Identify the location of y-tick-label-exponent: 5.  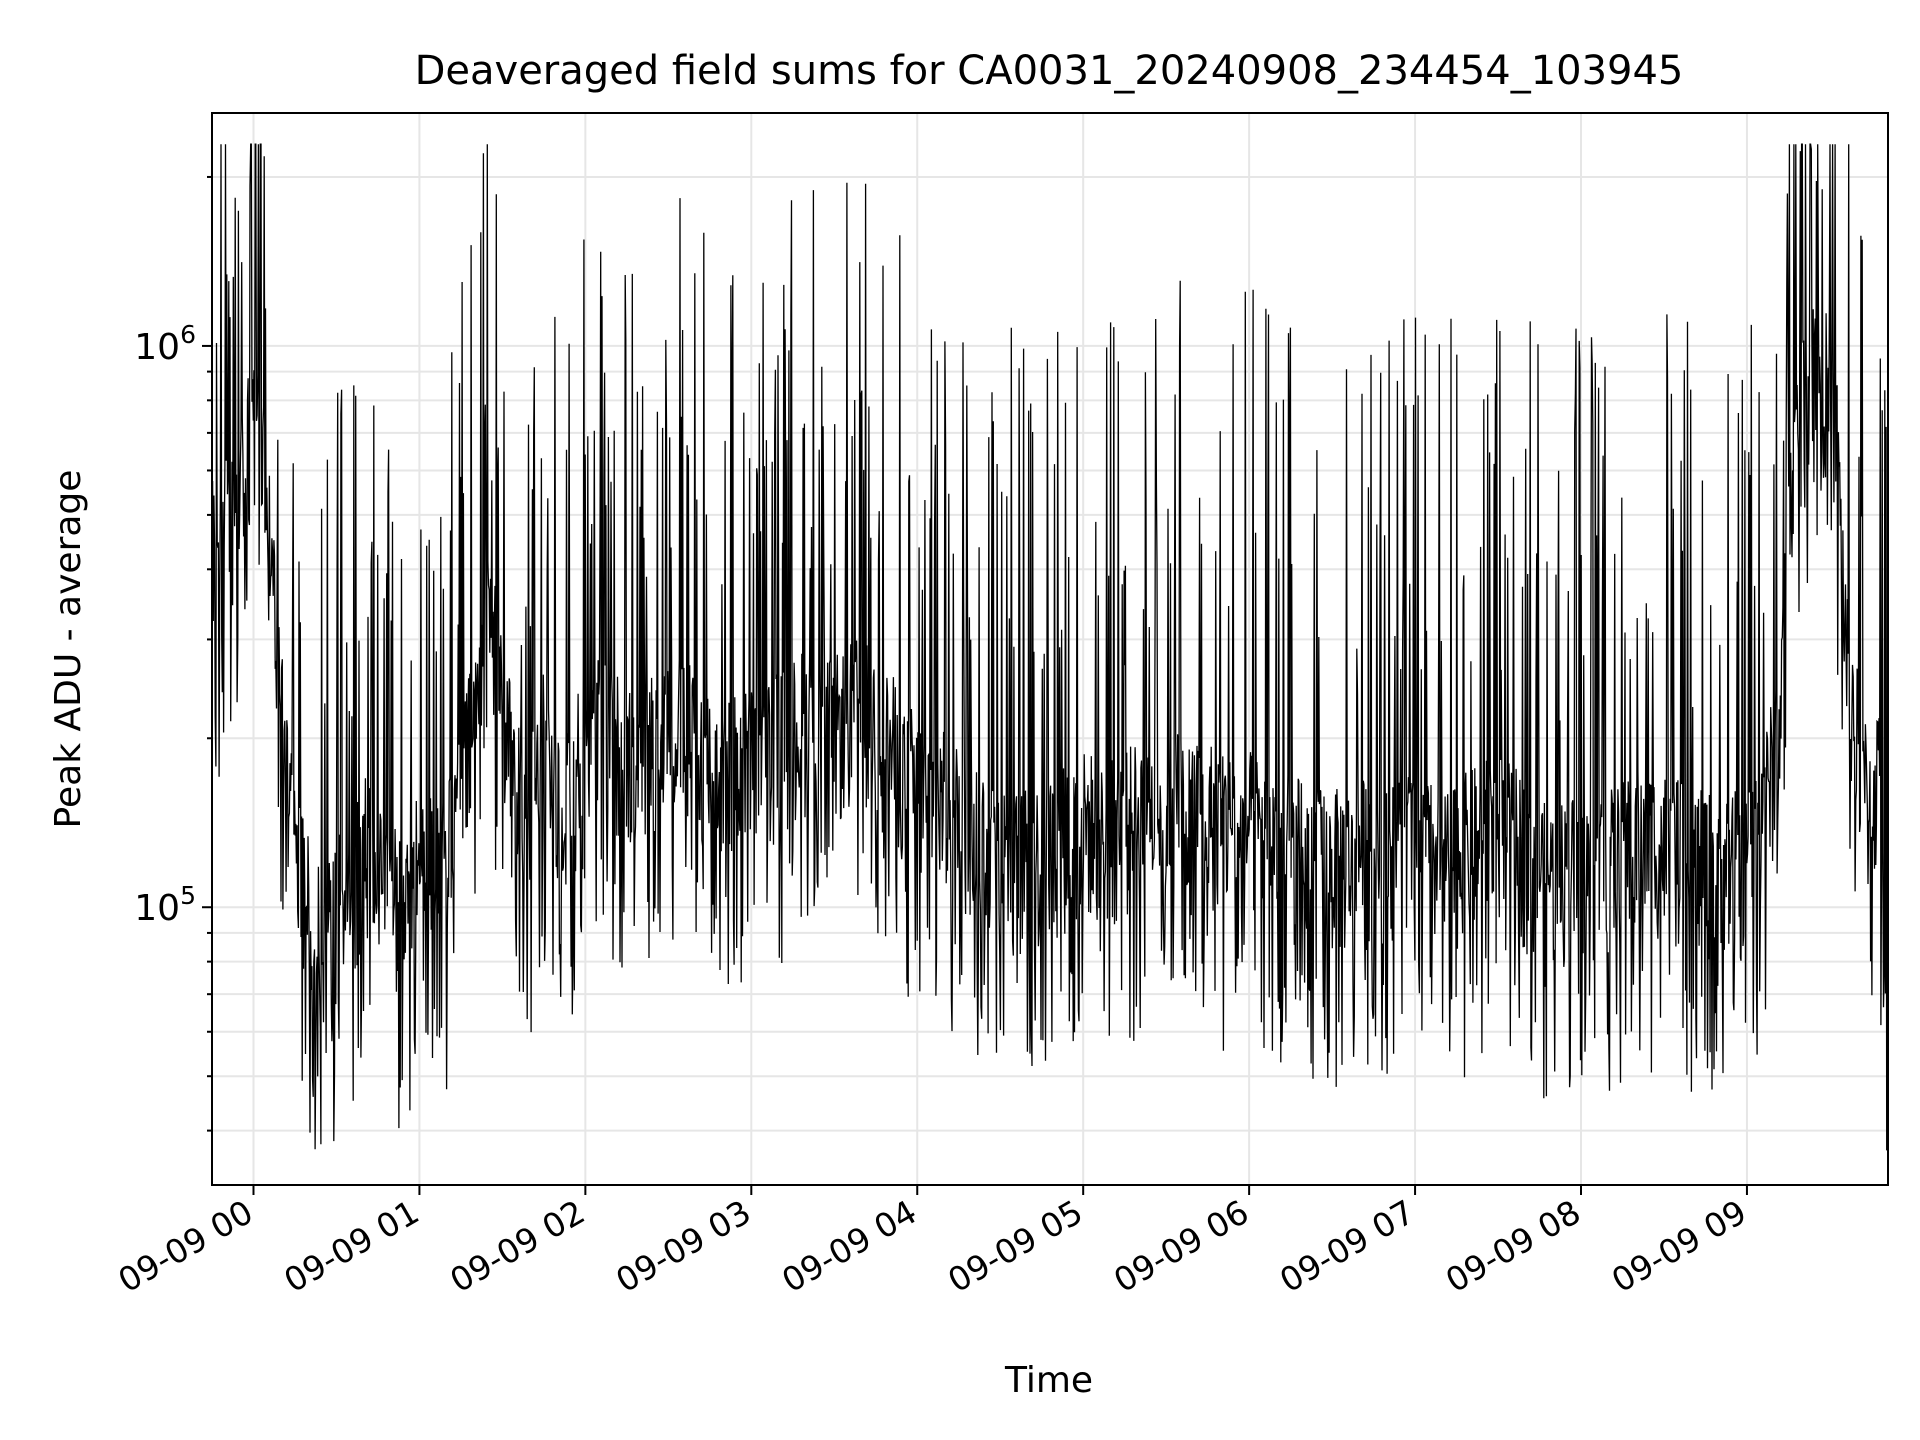
(188, 895).